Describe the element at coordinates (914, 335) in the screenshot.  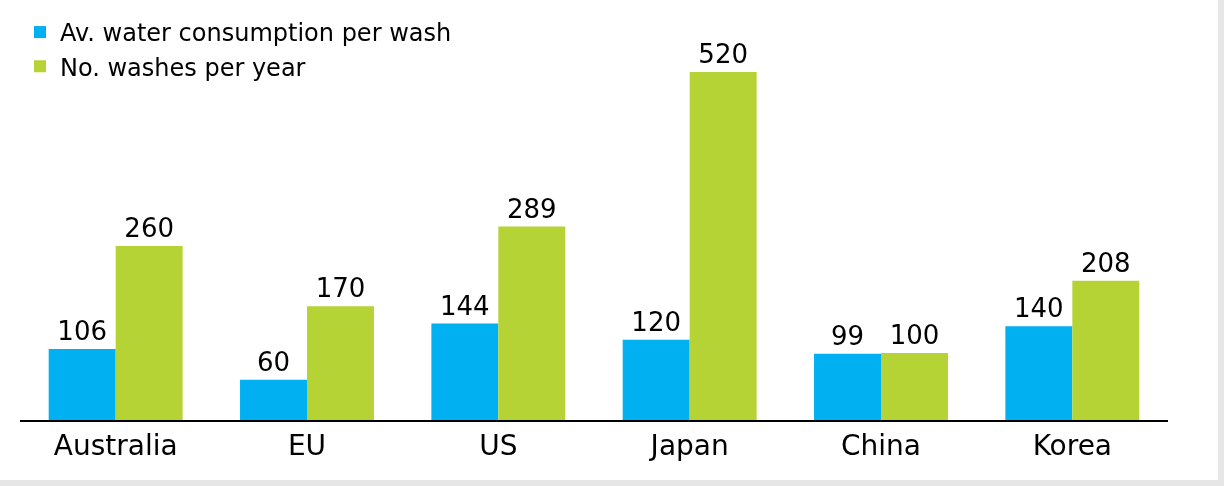
I see `data-label: 100` at that location.